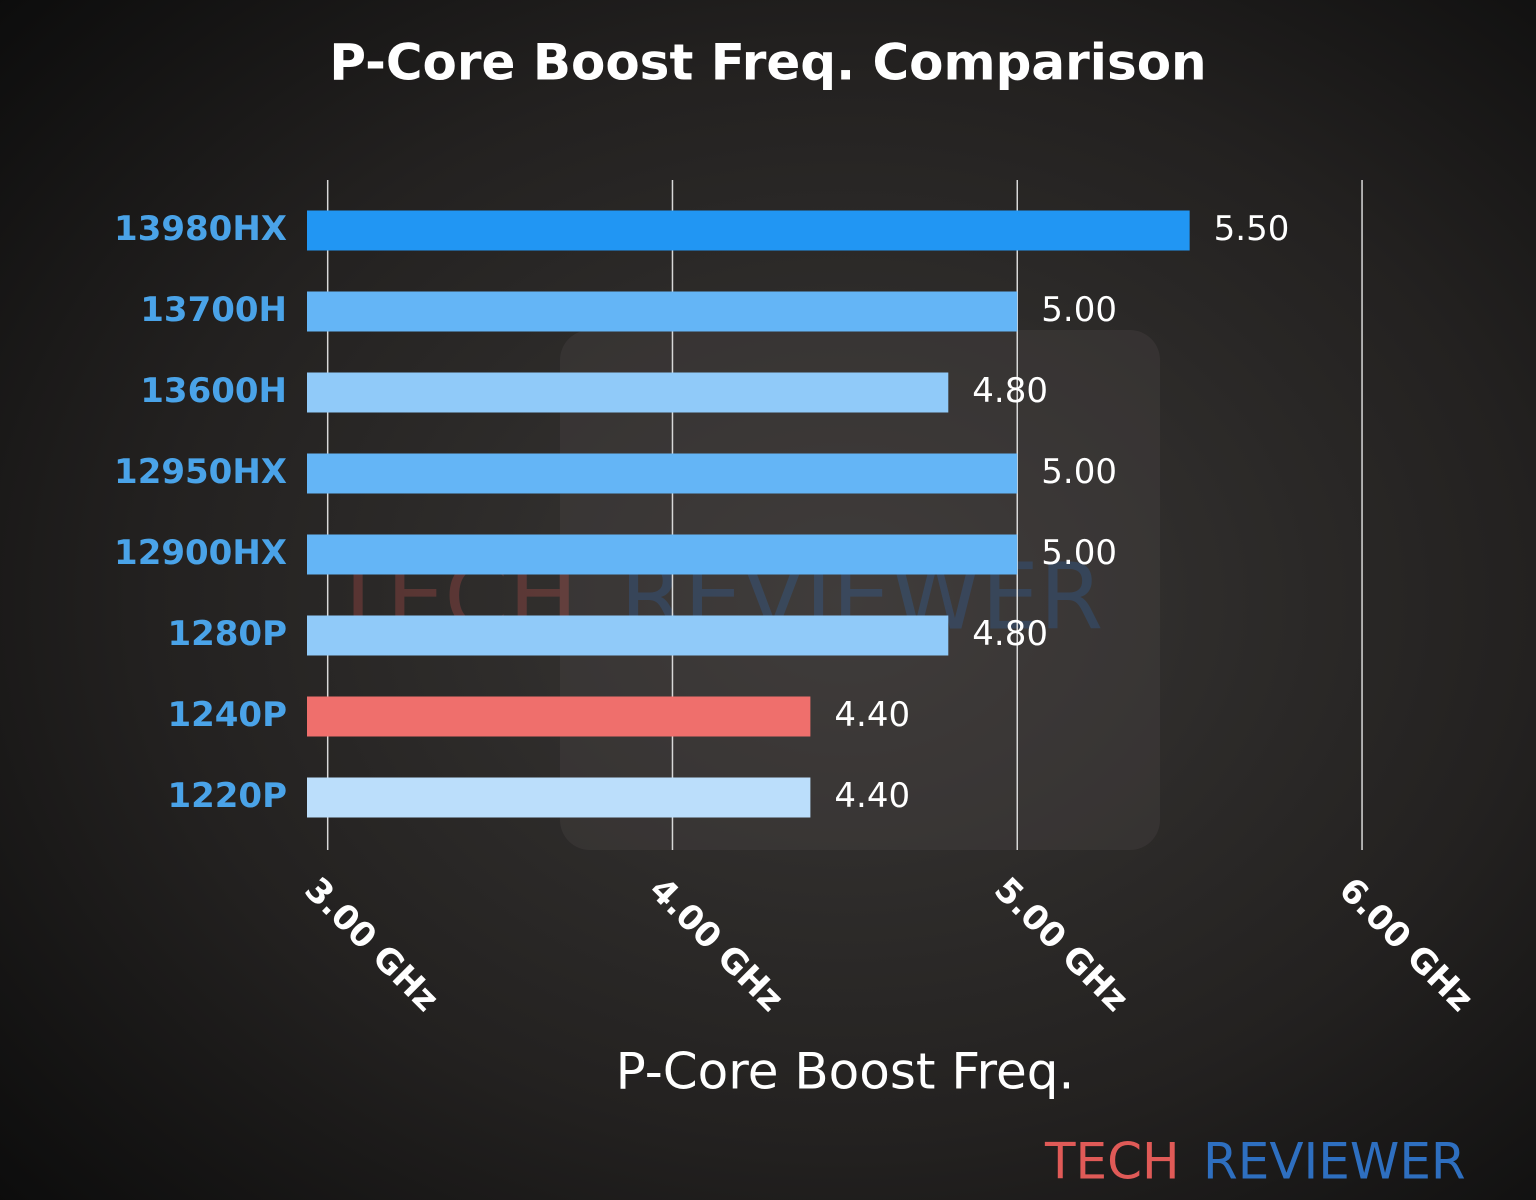  What do you see at coordinates (227, 634) in the screenshot?
I see `y-tick-label: 1280P` at bounding box center [227, 634].